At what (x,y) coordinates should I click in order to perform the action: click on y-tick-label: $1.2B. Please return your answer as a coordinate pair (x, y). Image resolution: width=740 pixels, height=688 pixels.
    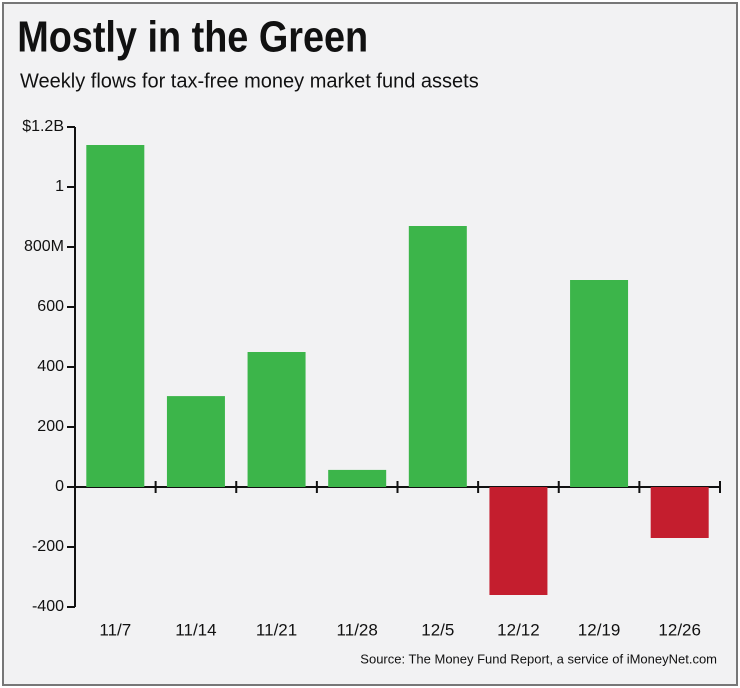
    Looking at the image, I should click on (43, 126).